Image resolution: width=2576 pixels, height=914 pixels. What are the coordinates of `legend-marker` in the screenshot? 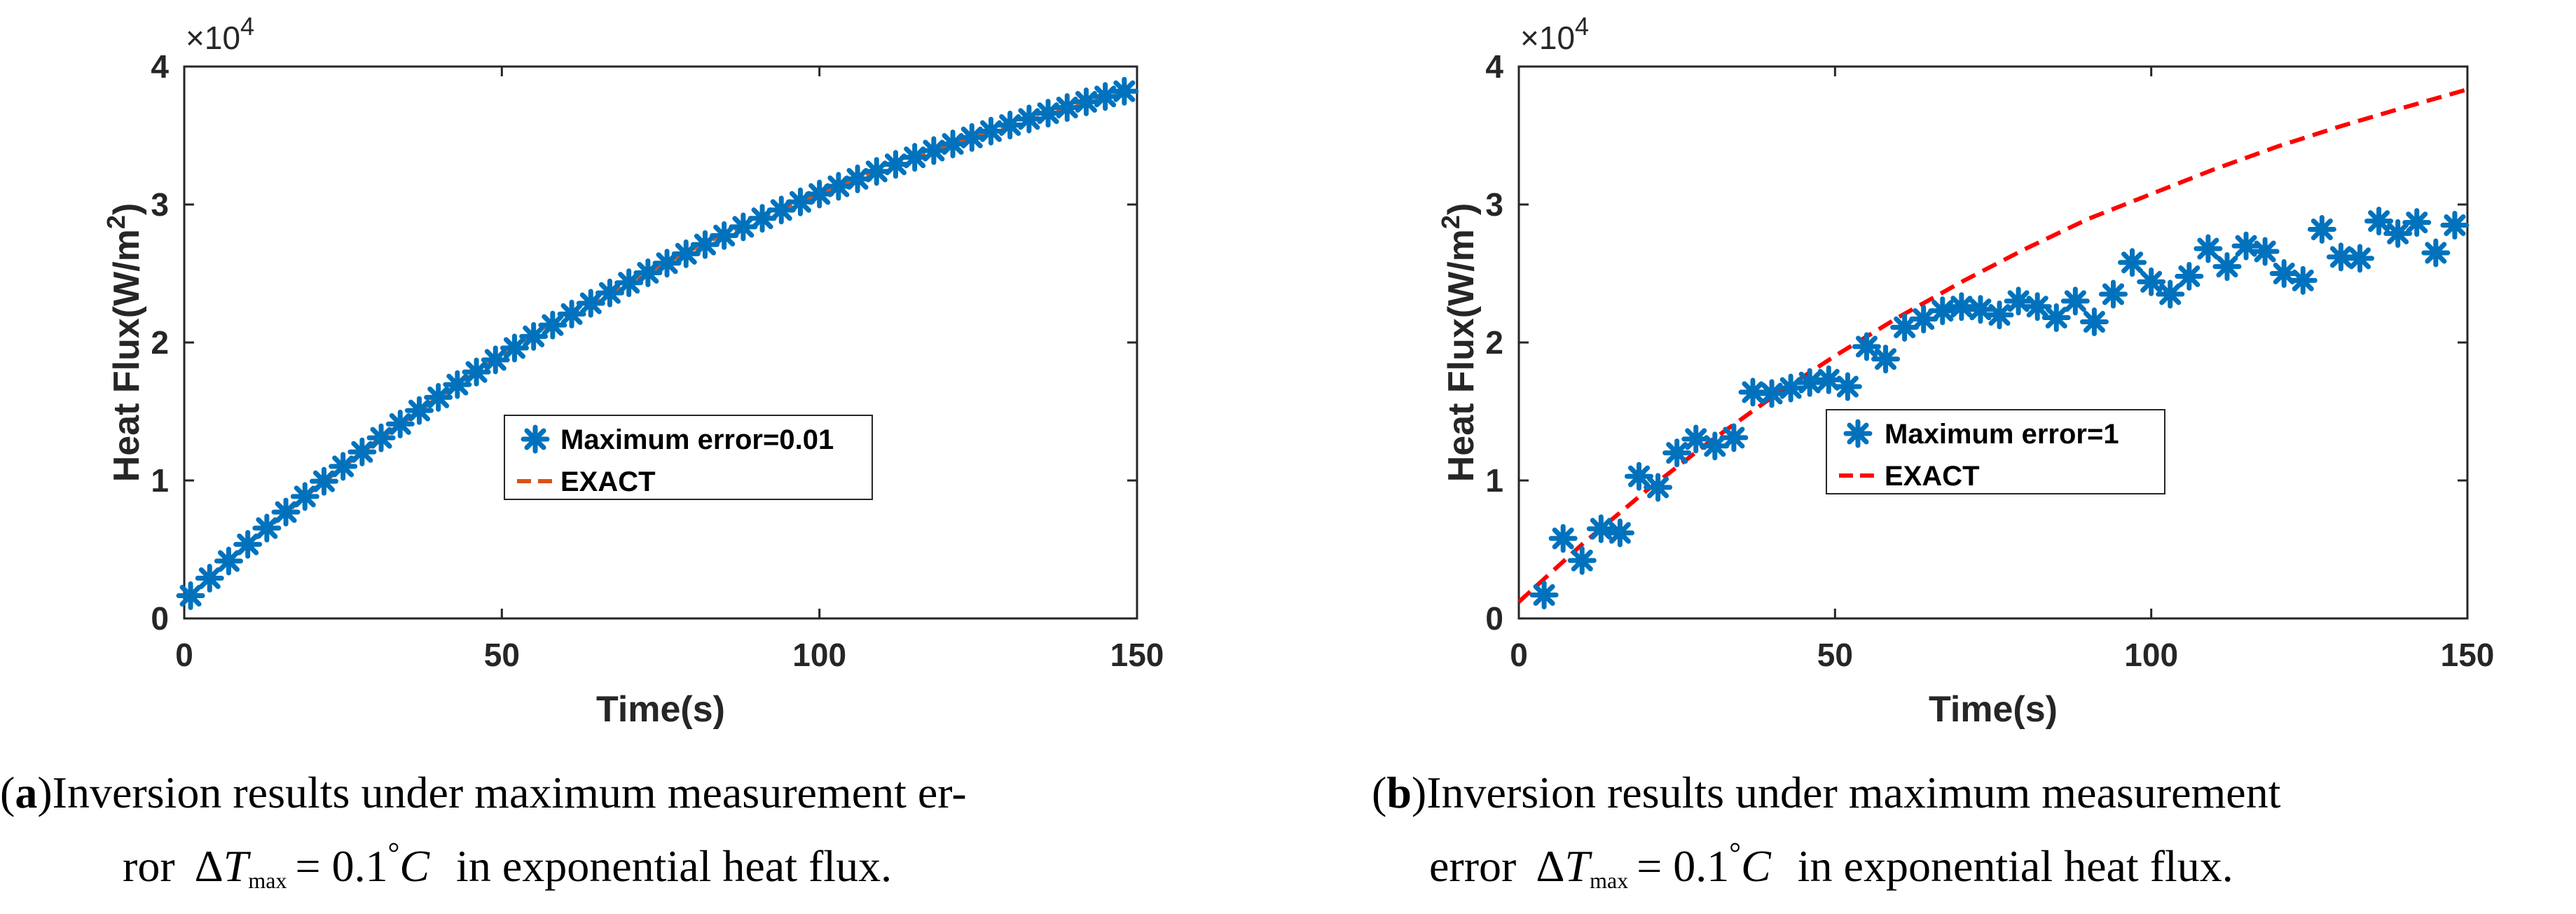 It's located at (535, 439).